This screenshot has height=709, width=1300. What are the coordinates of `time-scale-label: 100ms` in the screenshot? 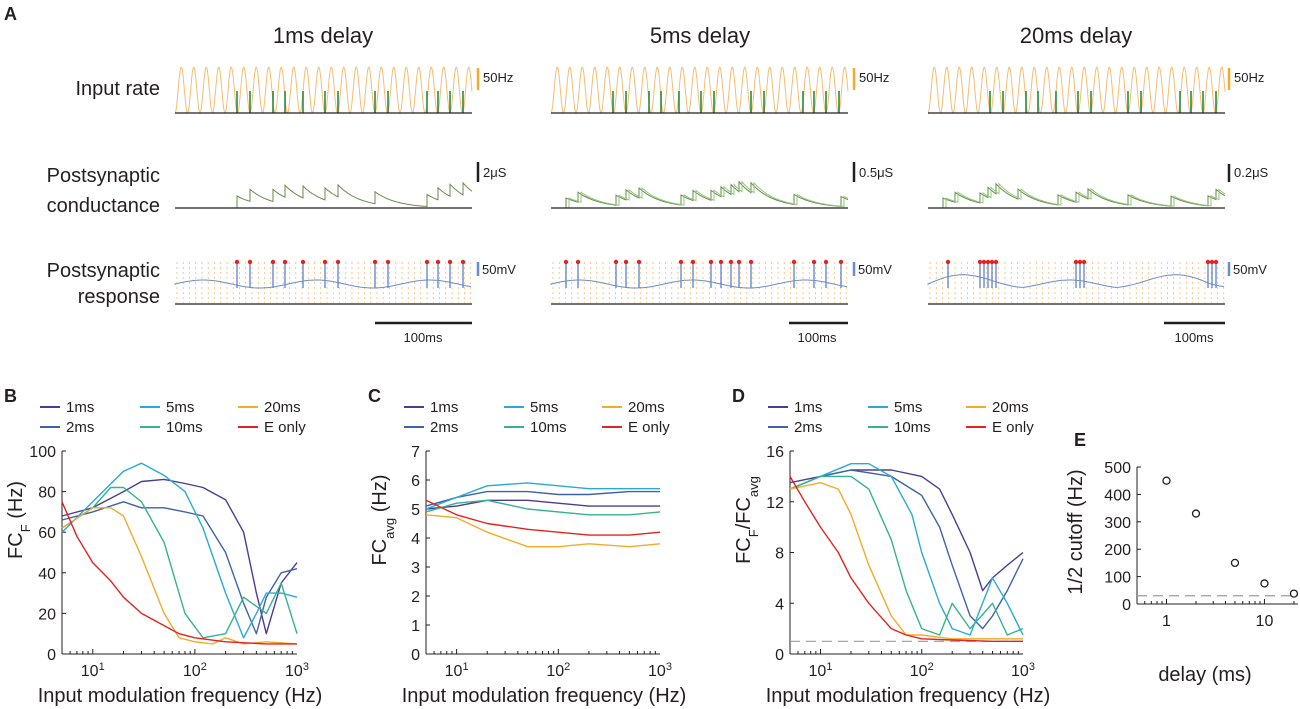 It's located at (423, 337).